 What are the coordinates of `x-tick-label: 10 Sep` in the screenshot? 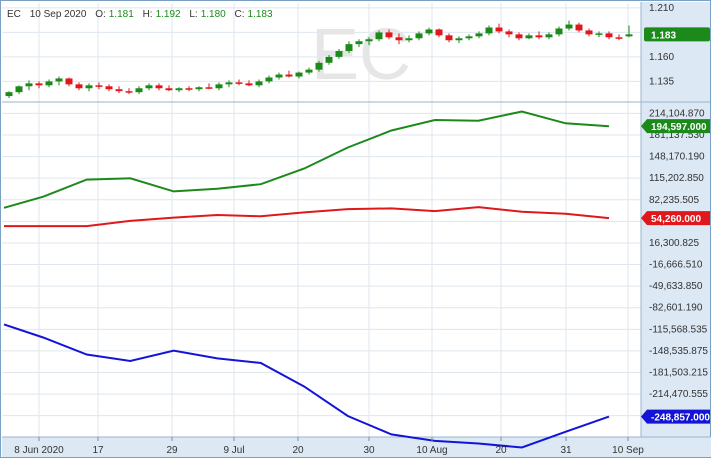 It's located at (628, 450).